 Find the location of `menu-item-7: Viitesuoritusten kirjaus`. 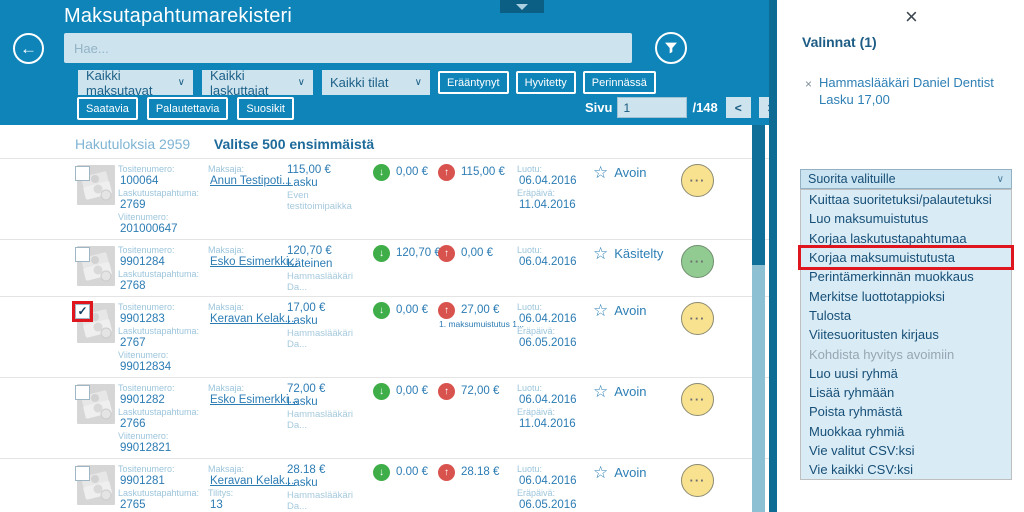

menu-item-7: Viitesuoritusten kirjaus is located at coordinates (874, 335).